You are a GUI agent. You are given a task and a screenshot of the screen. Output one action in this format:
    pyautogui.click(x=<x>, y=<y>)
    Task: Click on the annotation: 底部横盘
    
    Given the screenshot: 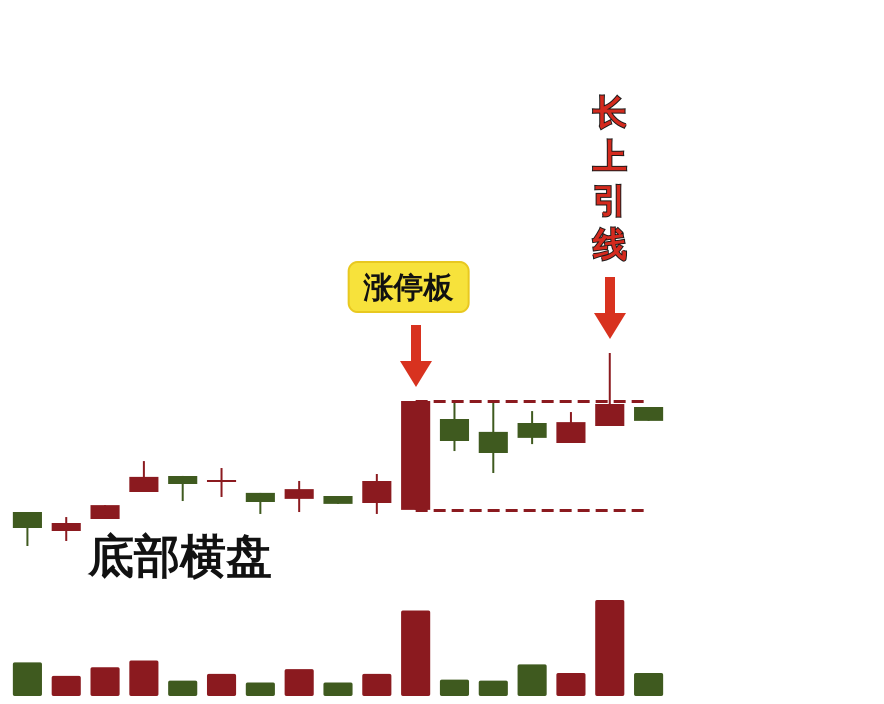 What is the action you would take?
    pyautogui.click(x=179, y=556)
    